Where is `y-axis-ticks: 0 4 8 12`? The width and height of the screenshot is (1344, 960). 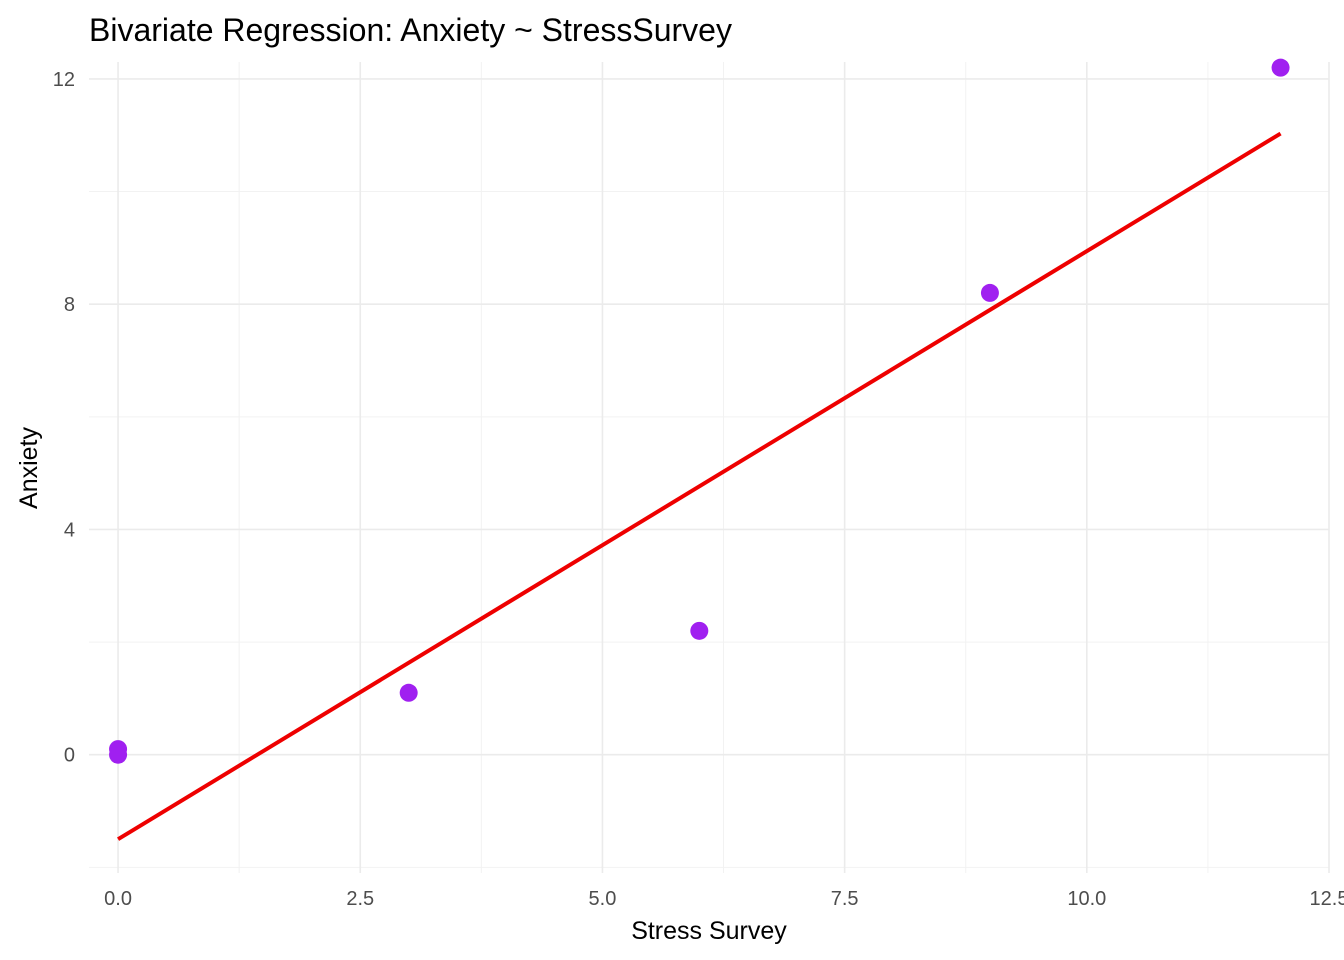
y-axis-ticks: 0 4 8 12 is located at coordinates (64, 418).